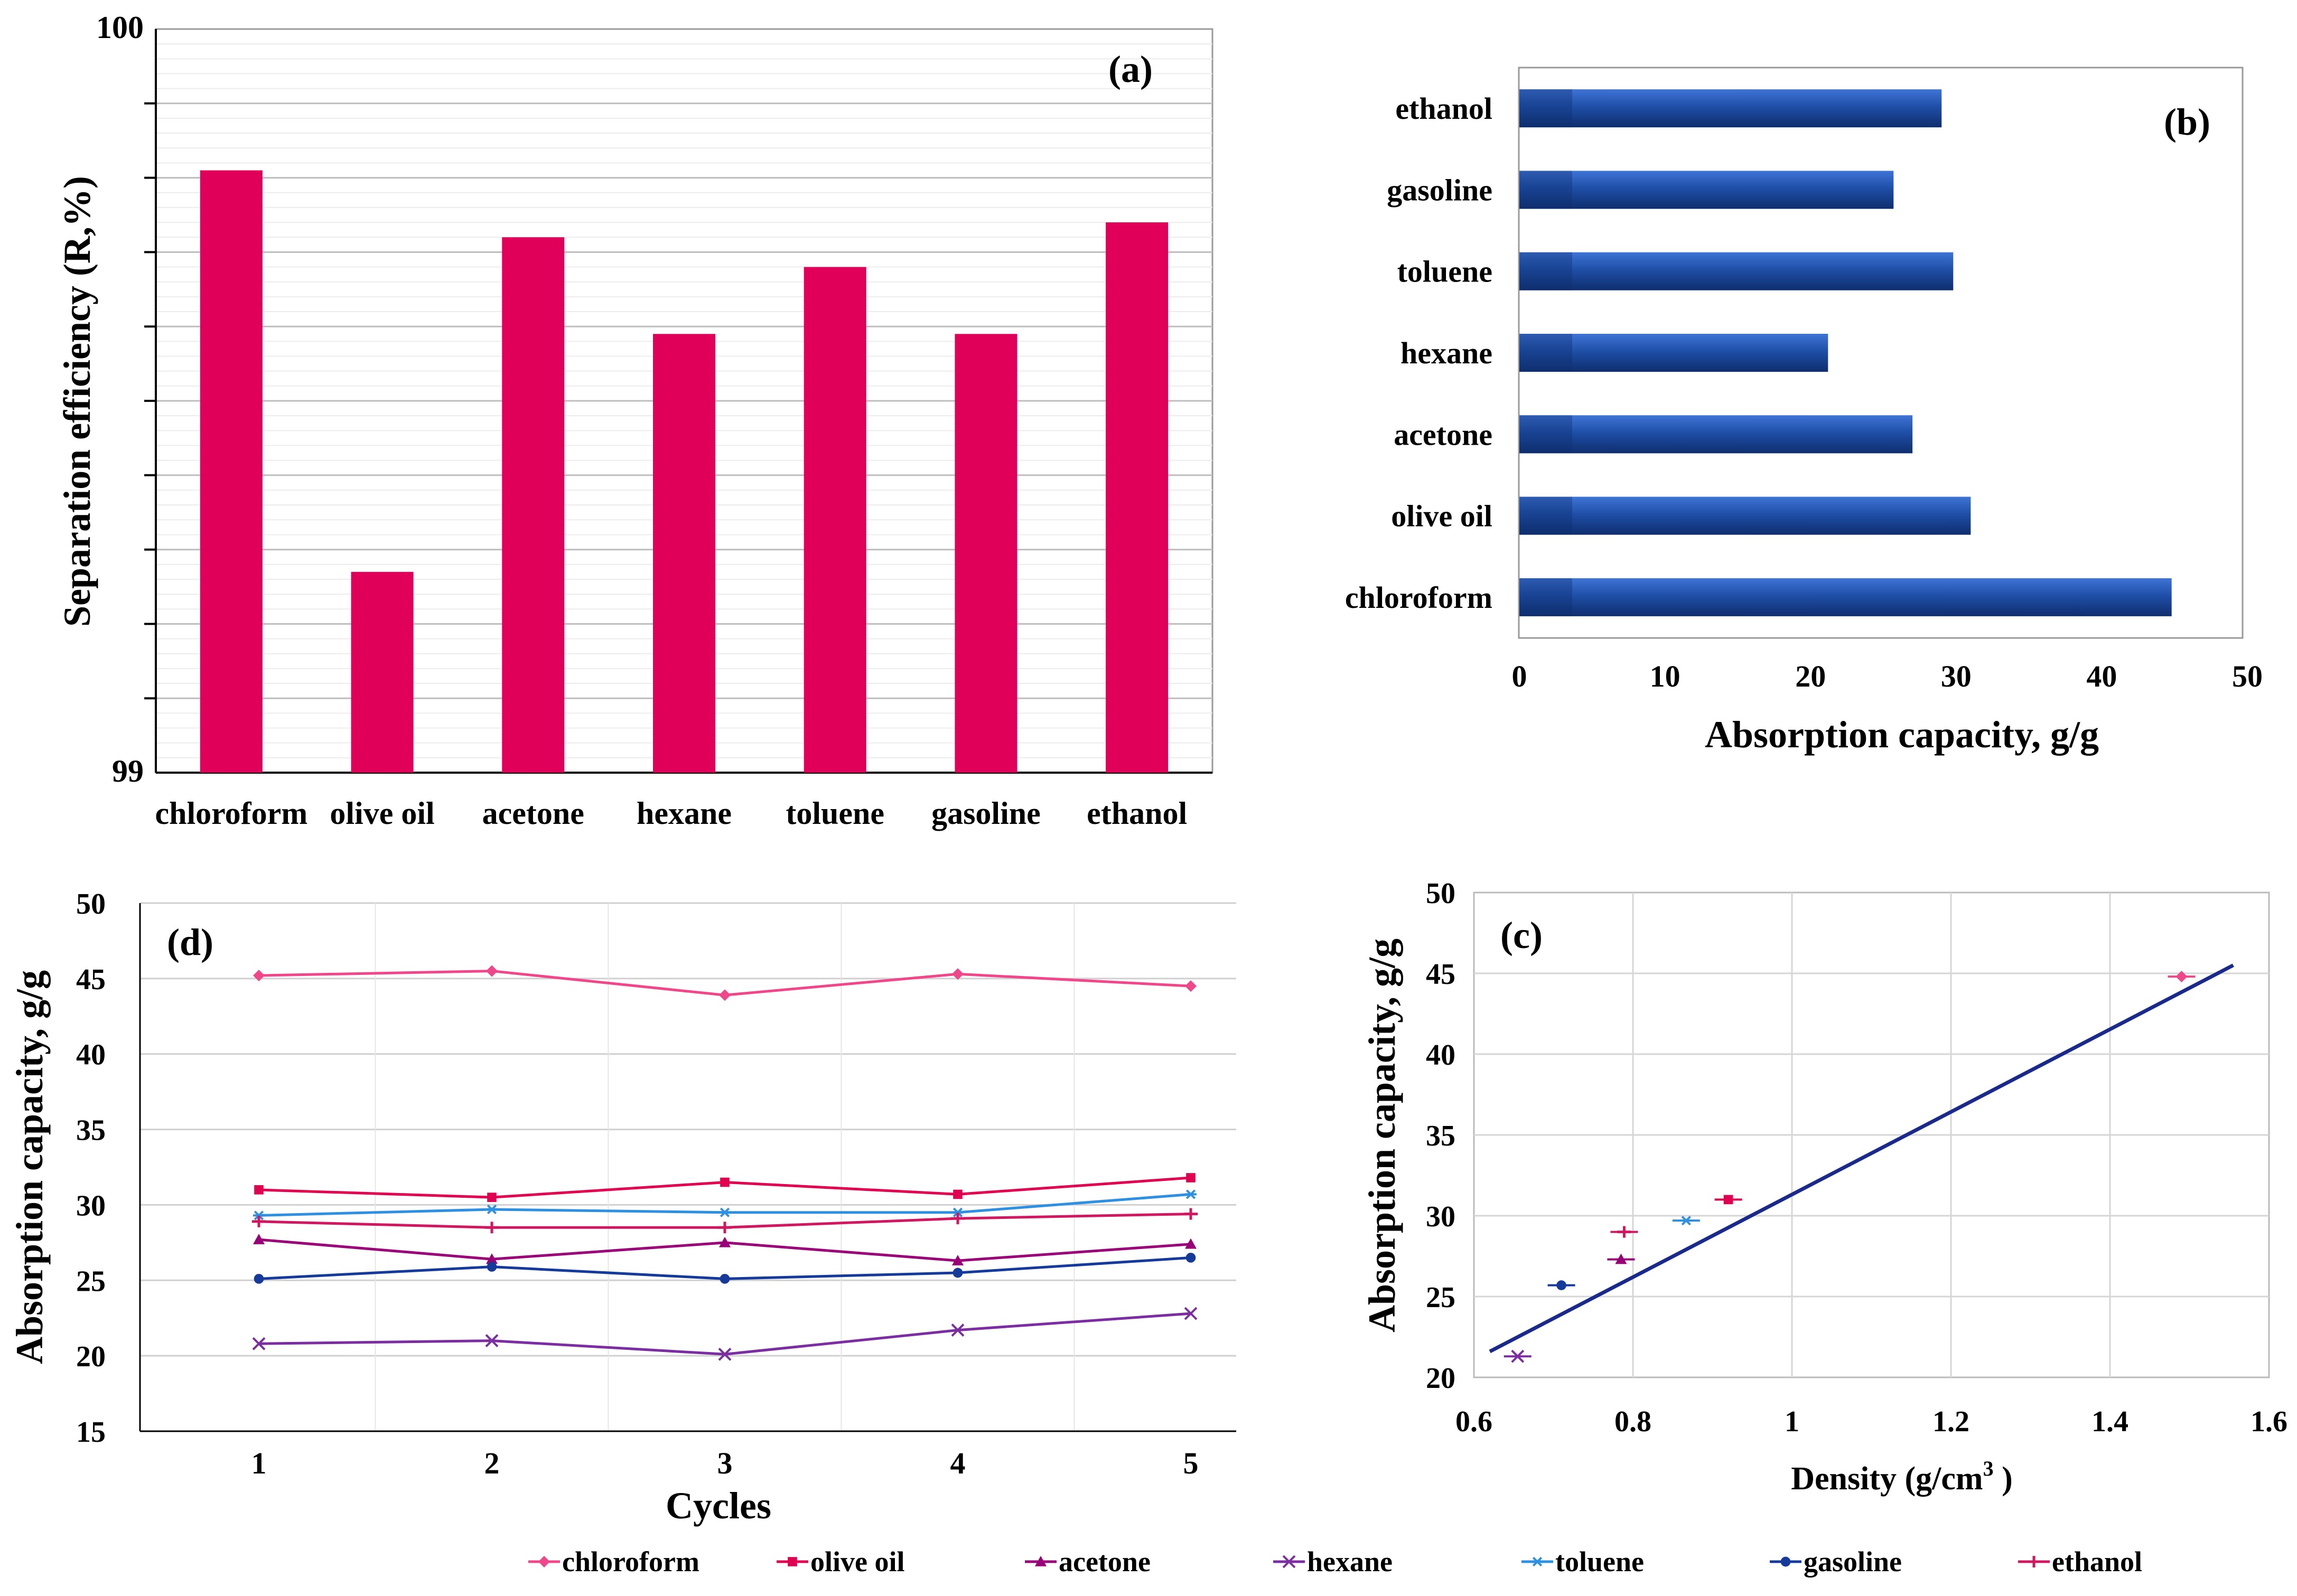 The width and height of the screenshot is (2297, 1596). What do you see at coordinates (1786, 1561) in the screenshot?
I see `legend-marker-gasoline-shape` at bounding box center [1786, 1561].